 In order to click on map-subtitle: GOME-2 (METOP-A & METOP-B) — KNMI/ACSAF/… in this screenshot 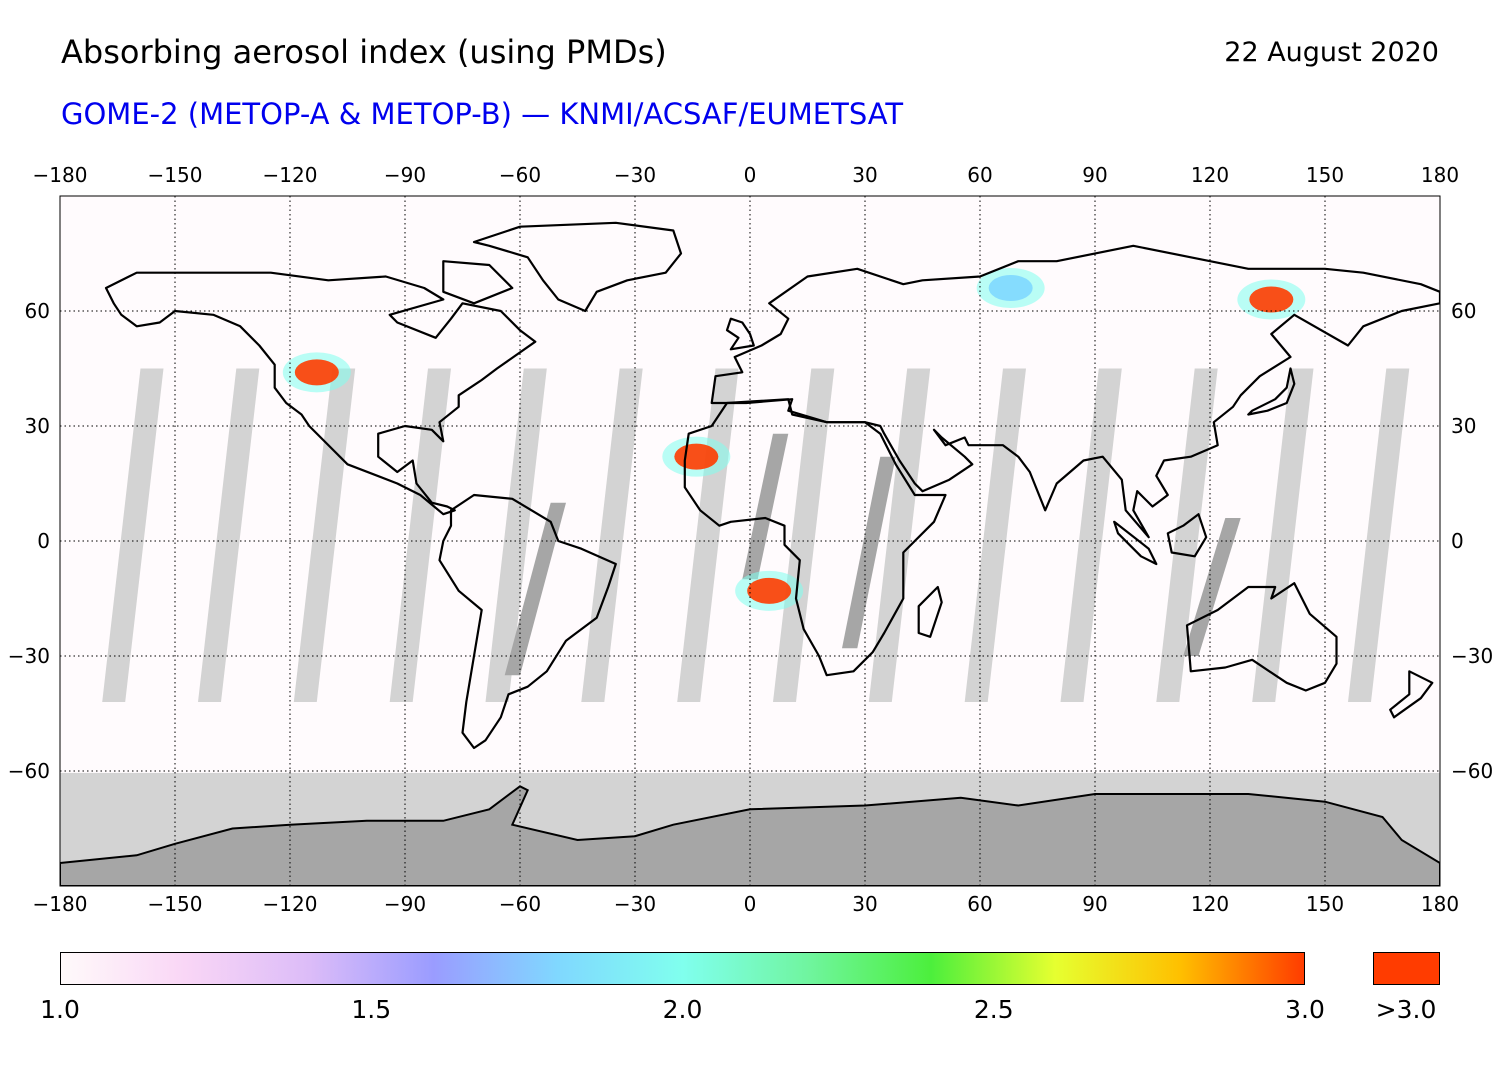, I will do `click(482, 114)`.